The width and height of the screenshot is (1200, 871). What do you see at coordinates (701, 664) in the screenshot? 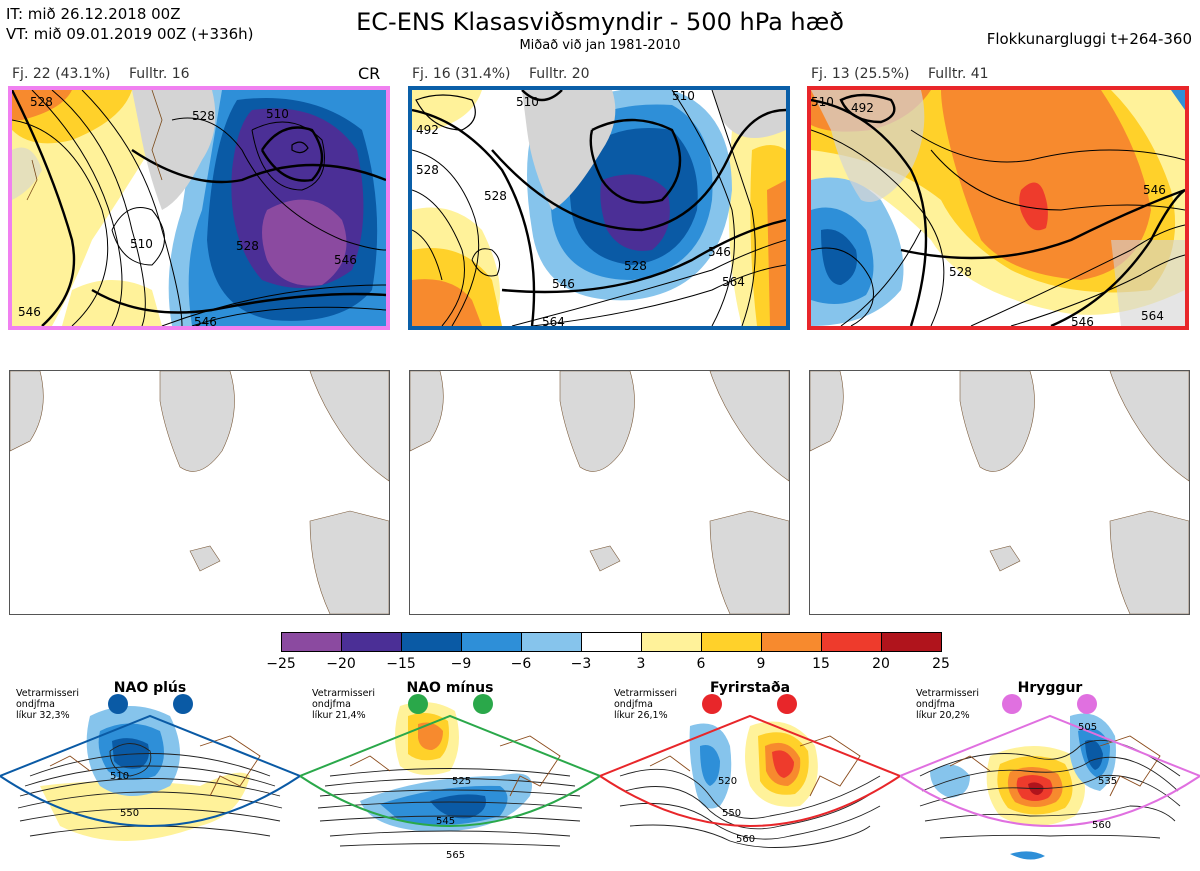
I see `colorbar-tick-label: 6` at bounding box center [701, 664].